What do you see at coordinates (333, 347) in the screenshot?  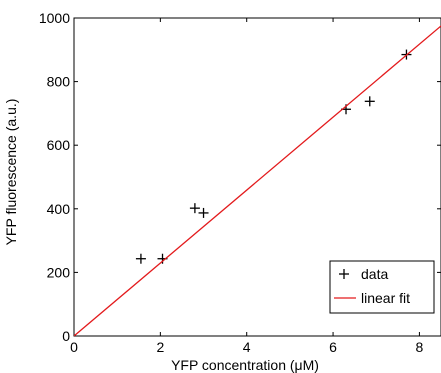 I see `x-tick-label: 6` at bounding box center [333, 347].